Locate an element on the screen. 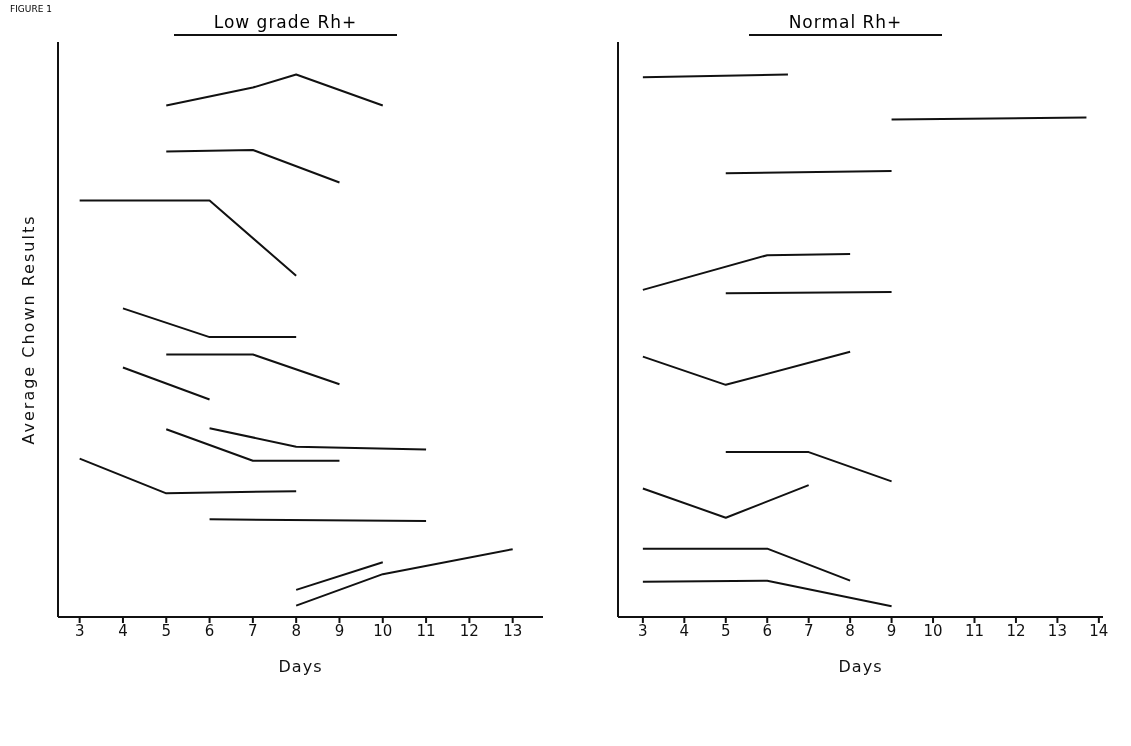 This screenshot has width=1131, height=746. x-tick-label: 14 is located at coordinates (1099, 630).